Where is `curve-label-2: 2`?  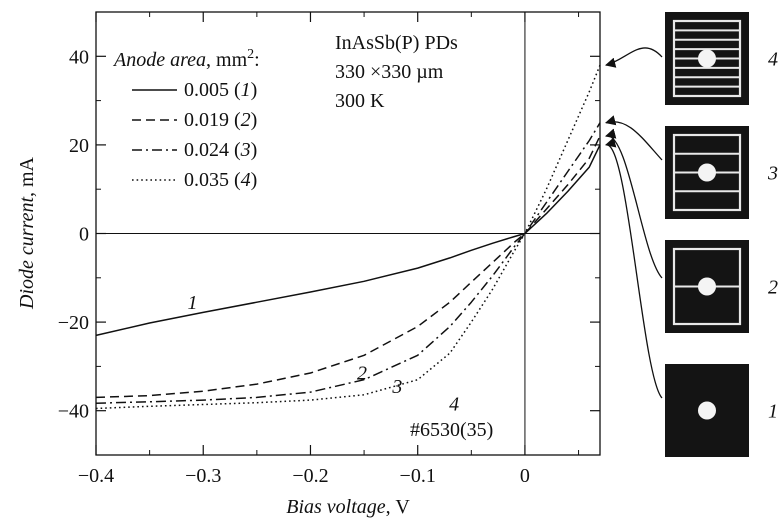
curve-label-2: 2 is located at coordinates (362, 374).